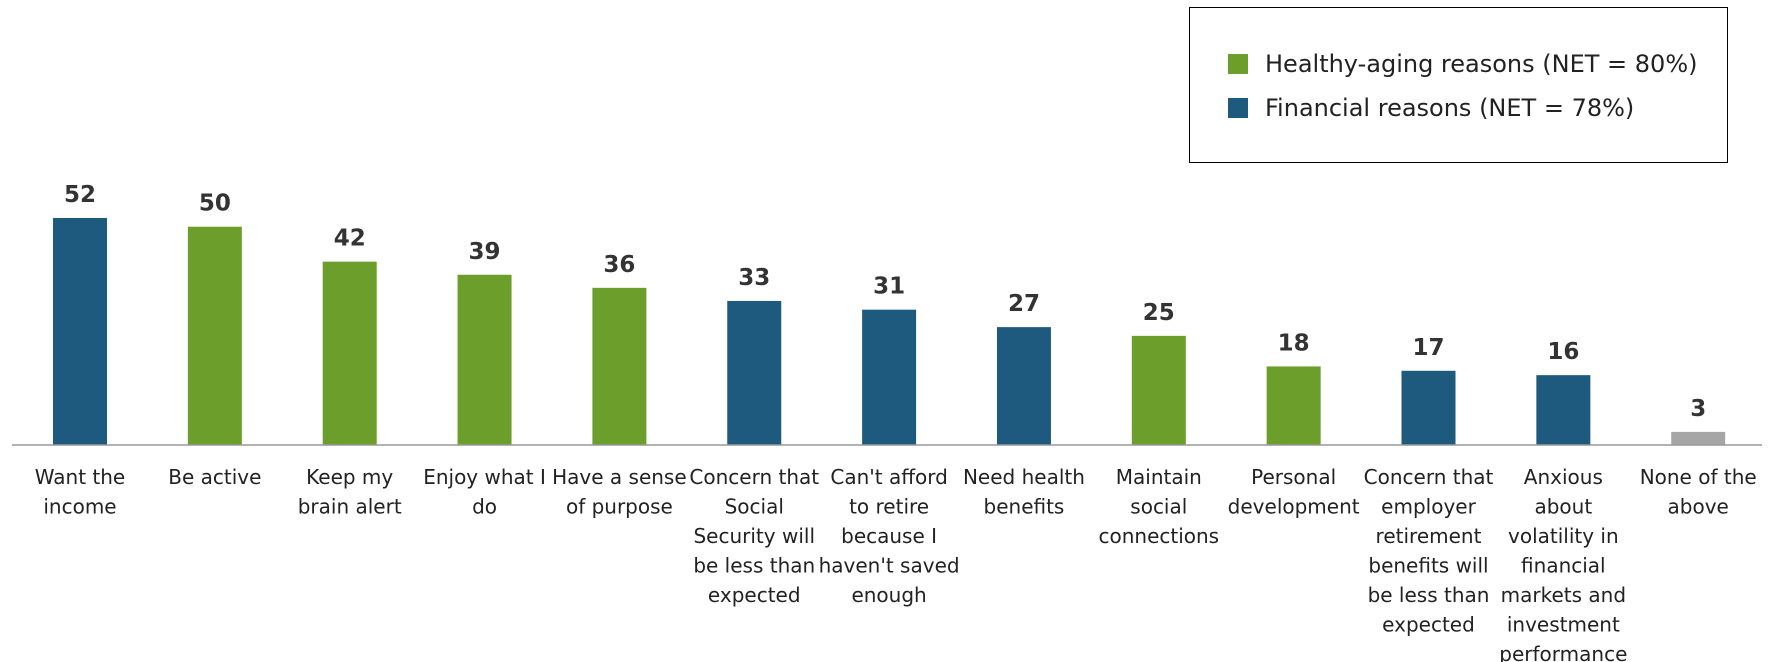 The width and height of the screenshot is (1769, 662). What do you see at coordinates (1428, 348) in the screenshot?
I see `value-label-11: 17` at bounding box center [1428, 348].